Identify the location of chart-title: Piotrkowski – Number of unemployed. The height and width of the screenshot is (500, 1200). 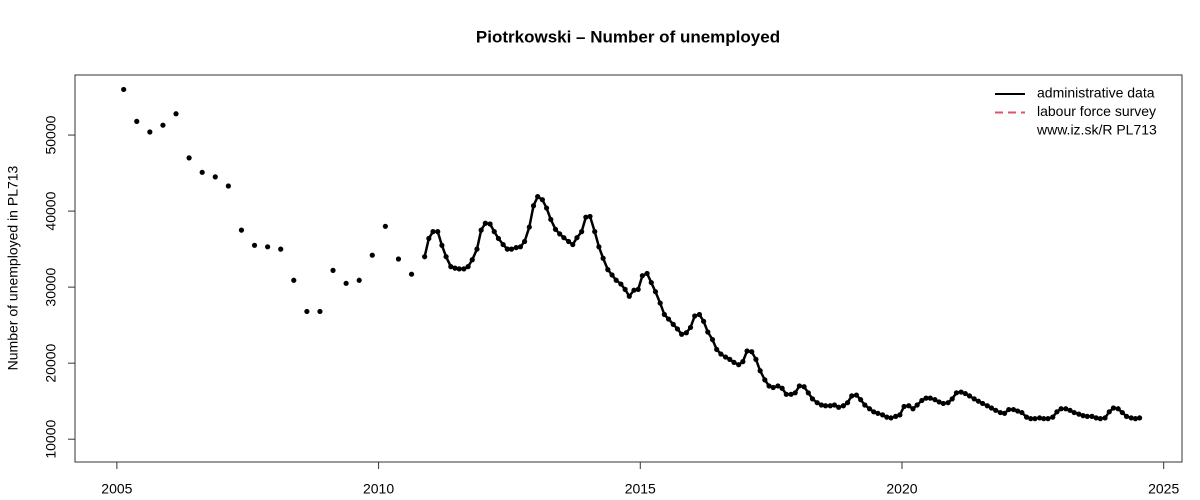
(628, 36).